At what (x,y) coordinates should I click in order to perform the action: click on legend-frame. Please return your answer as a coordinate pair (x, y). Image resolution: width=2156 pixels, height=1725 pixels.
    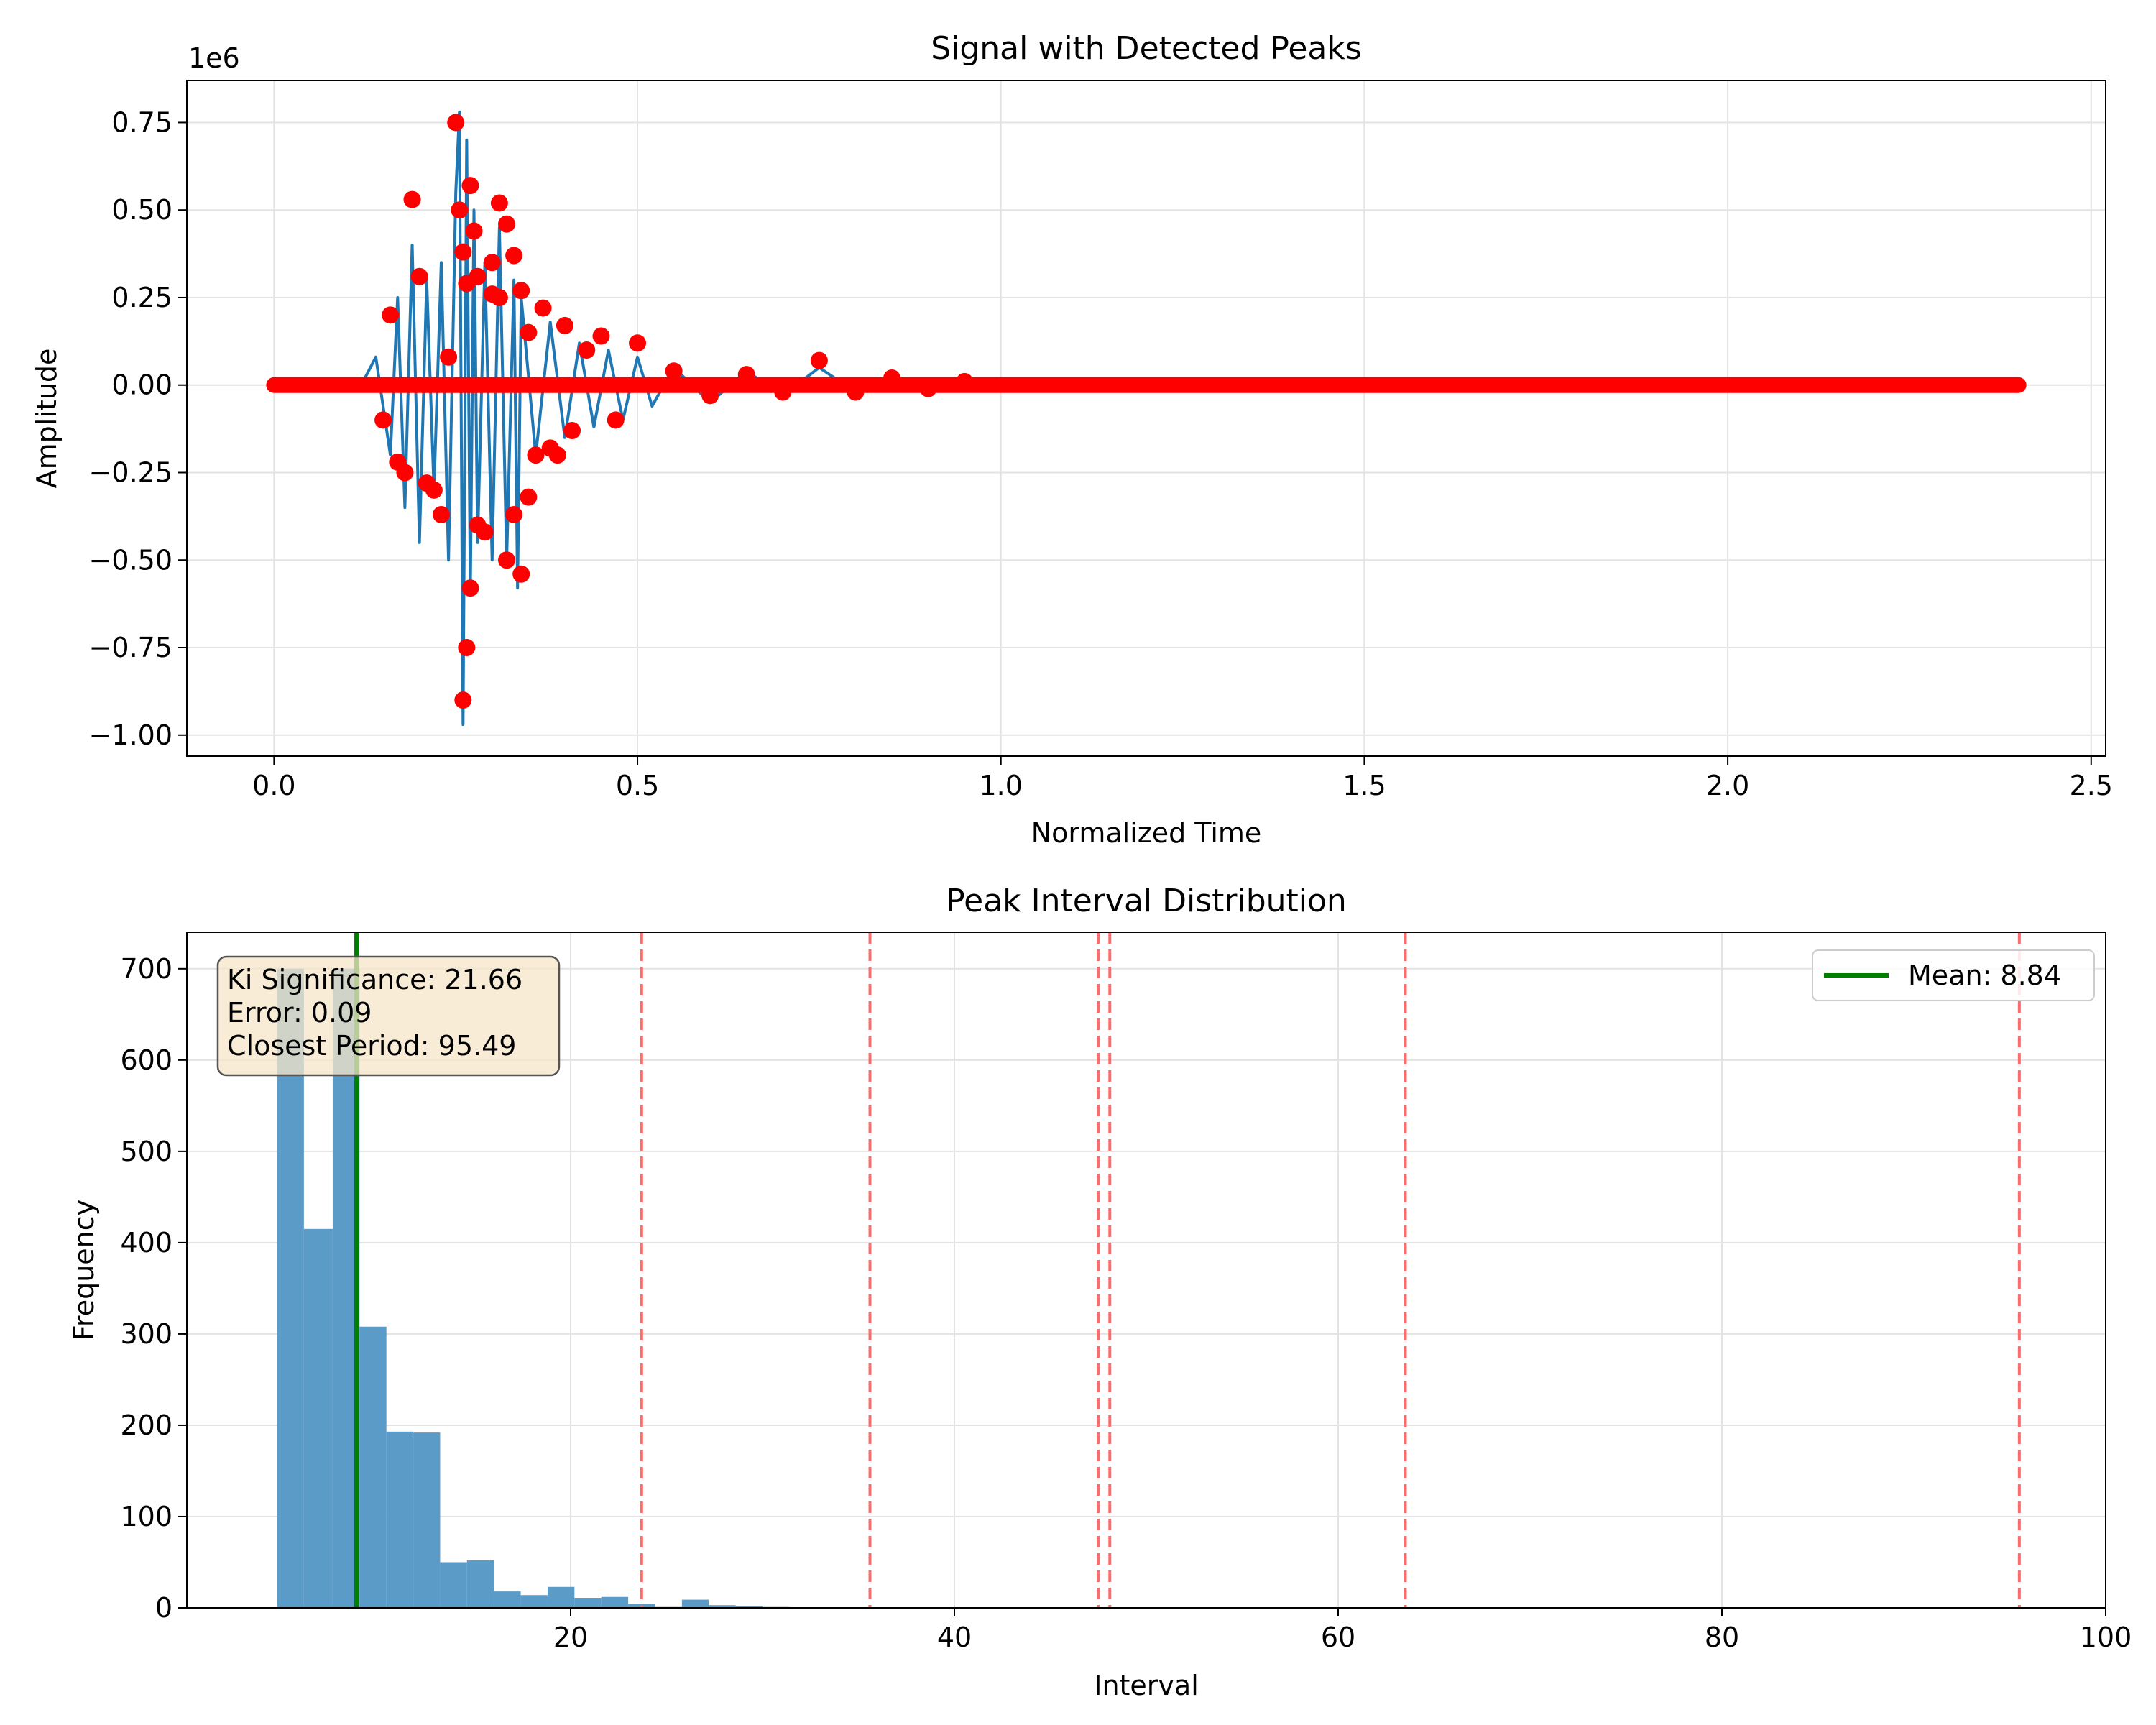
    Looking at the image, I should click on (1953, 975).